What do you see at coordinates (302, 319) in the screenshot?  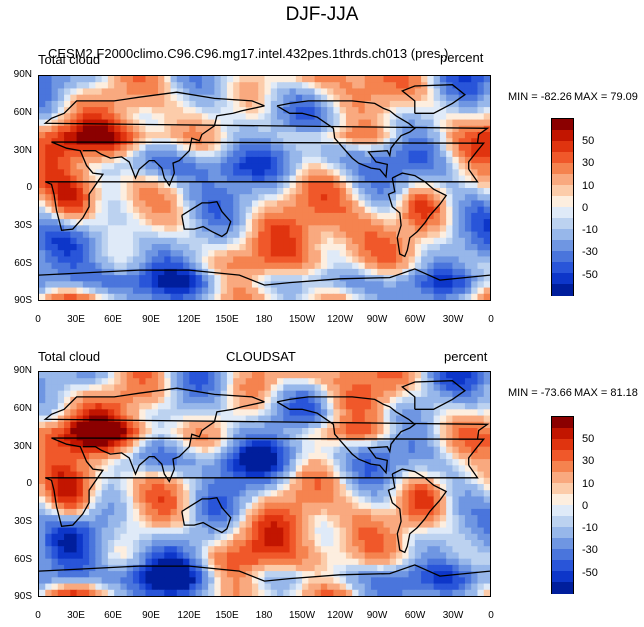 I see `lon-tick-label: 150W` at bounding box center [302, 319].